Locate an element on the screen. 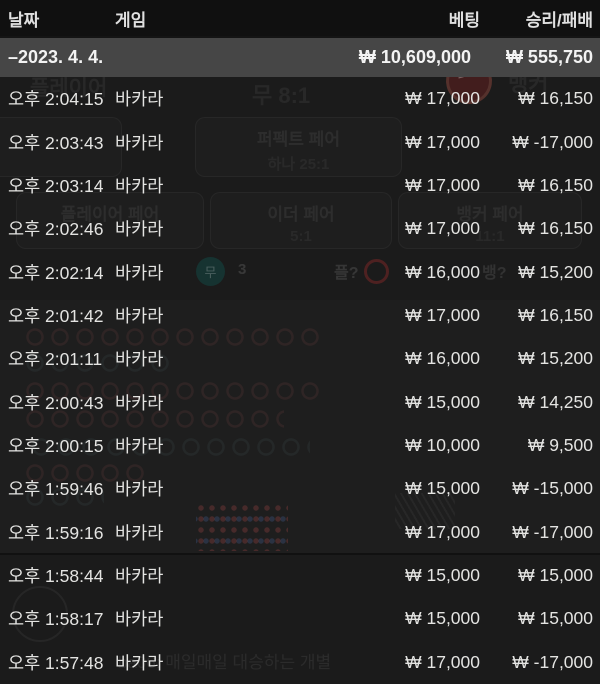  table-row: 오후 1:57:48 바카라 ₩ 17,000 ₩ -17,000 is located at coordinates (300, 662).